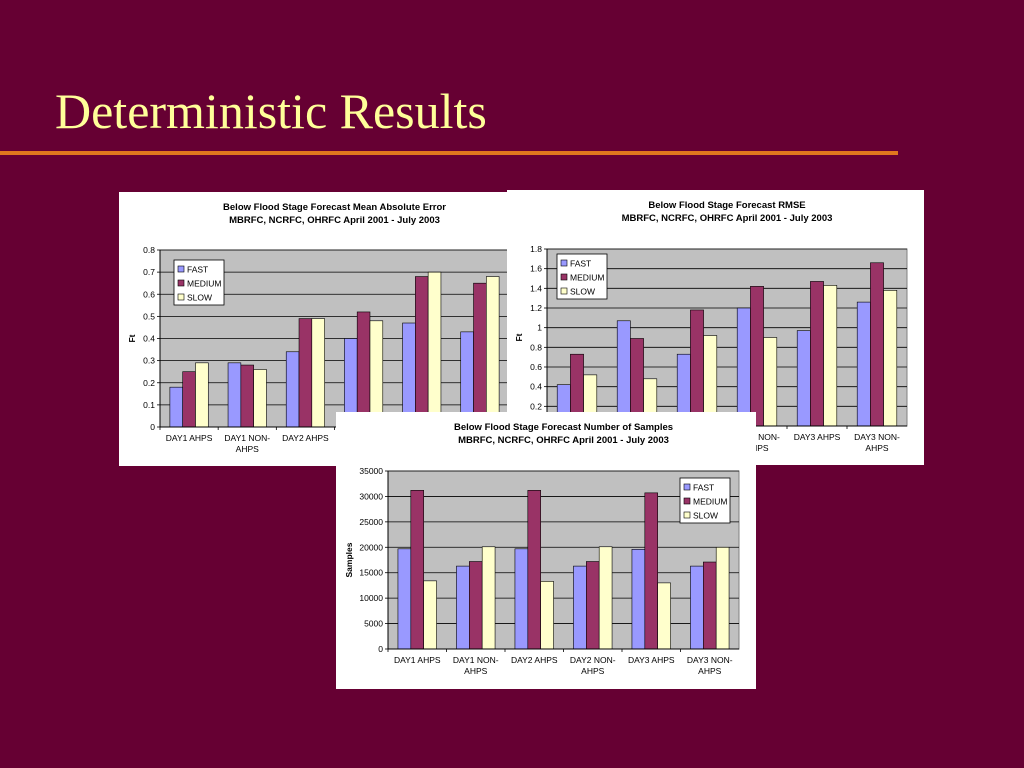 This screenshot has height=768, width=1024. What do you see at coordinates (149, 361) in the screenshot?
I see `y-tick-label: 0.3` at bounding box center [149, 361].